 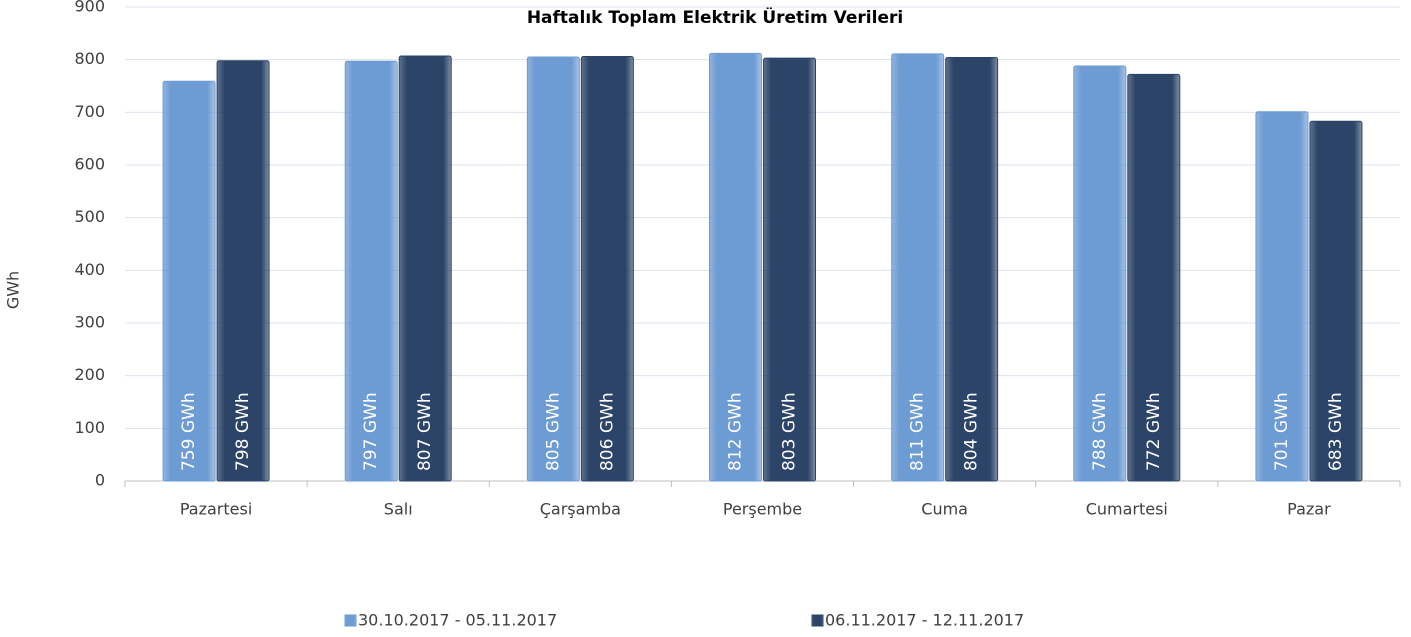 I want to click on x-tick-label: Pazartesi, so click(x=216, y=509).